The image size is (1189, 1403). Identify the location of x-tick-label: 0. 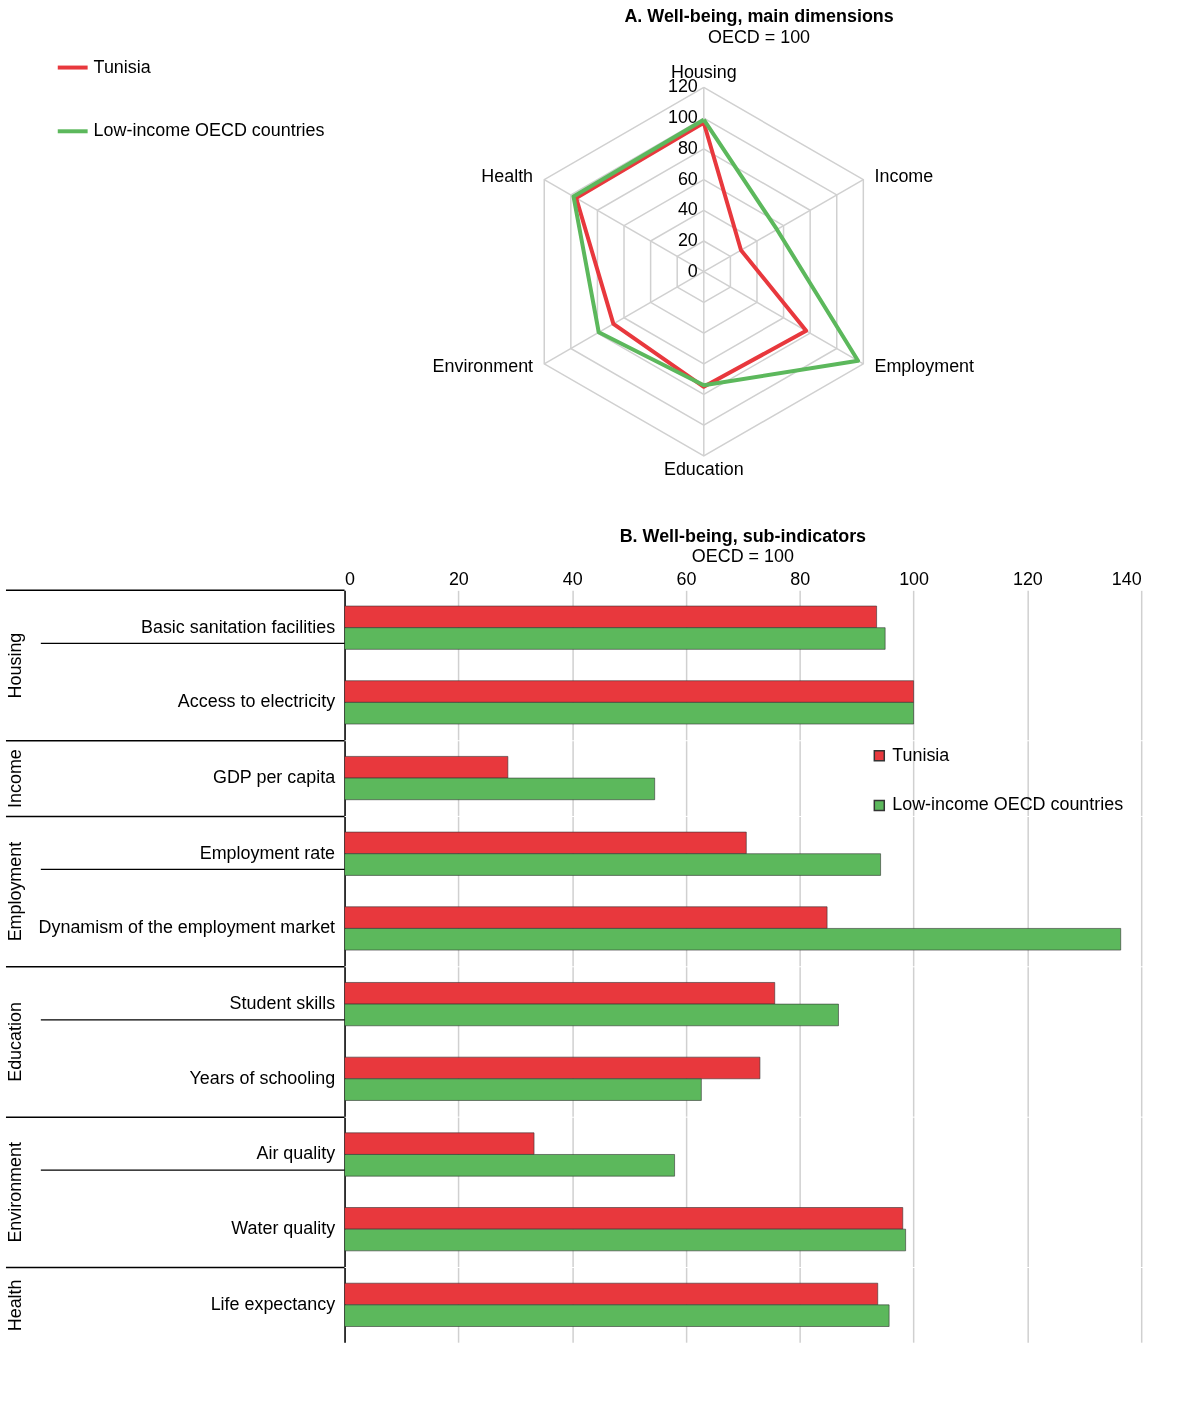
(350, 578).